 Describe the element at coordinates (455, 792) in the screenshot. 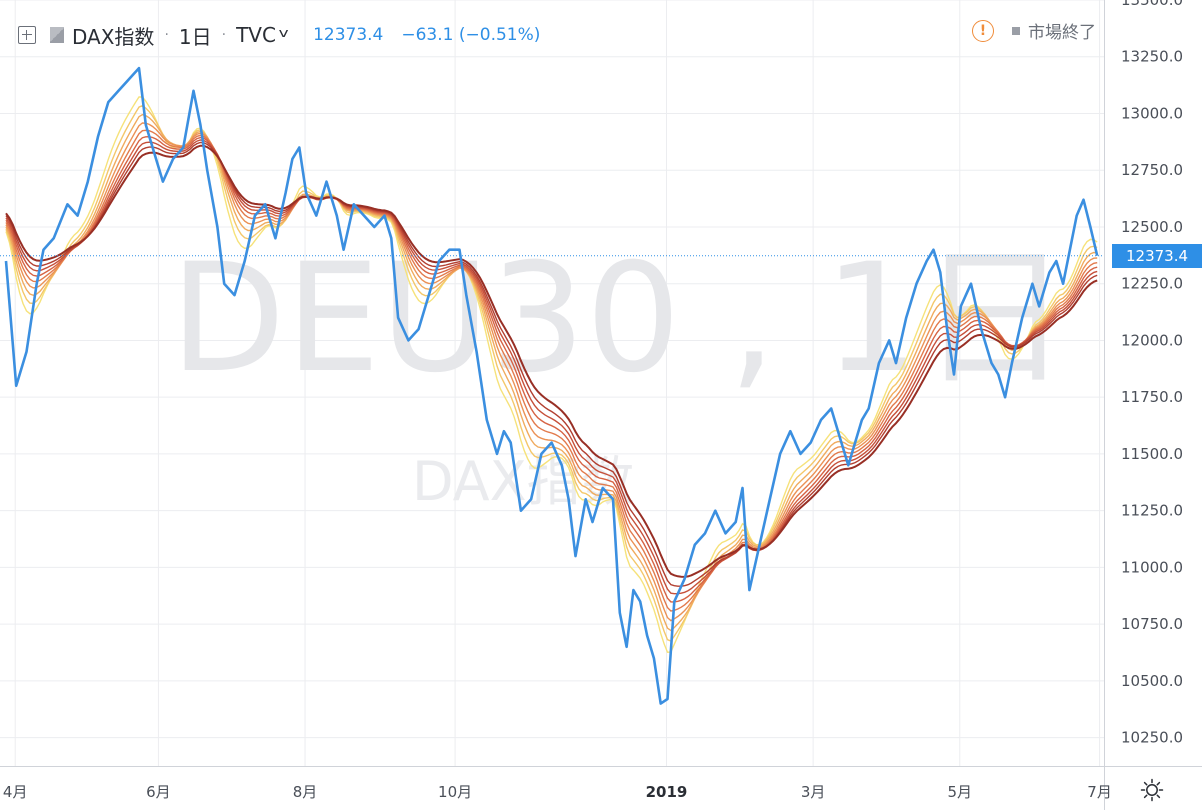

I see `x-tick-label: 10月` at that location.